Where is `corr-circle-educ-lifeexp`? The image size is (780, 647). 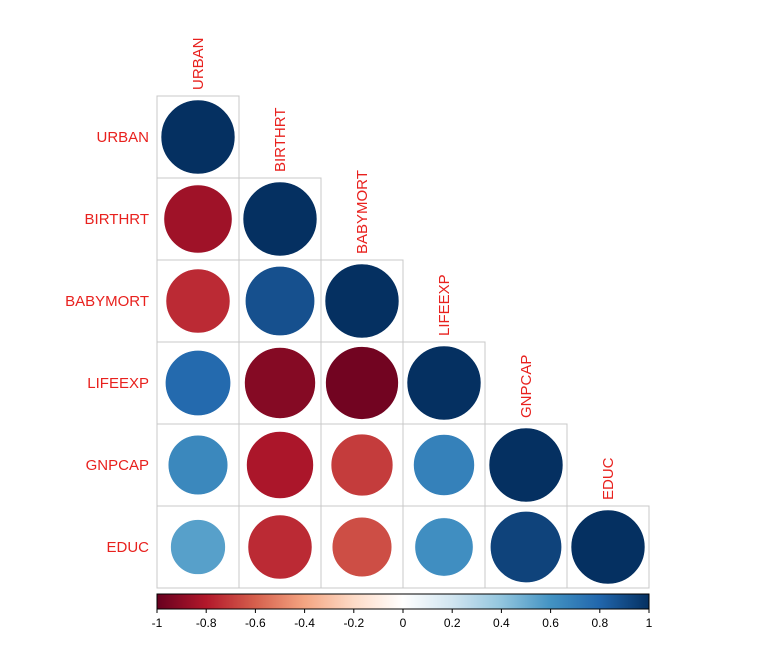 corr-circle-educ-lifeexp is located at coordinates (444, 547).